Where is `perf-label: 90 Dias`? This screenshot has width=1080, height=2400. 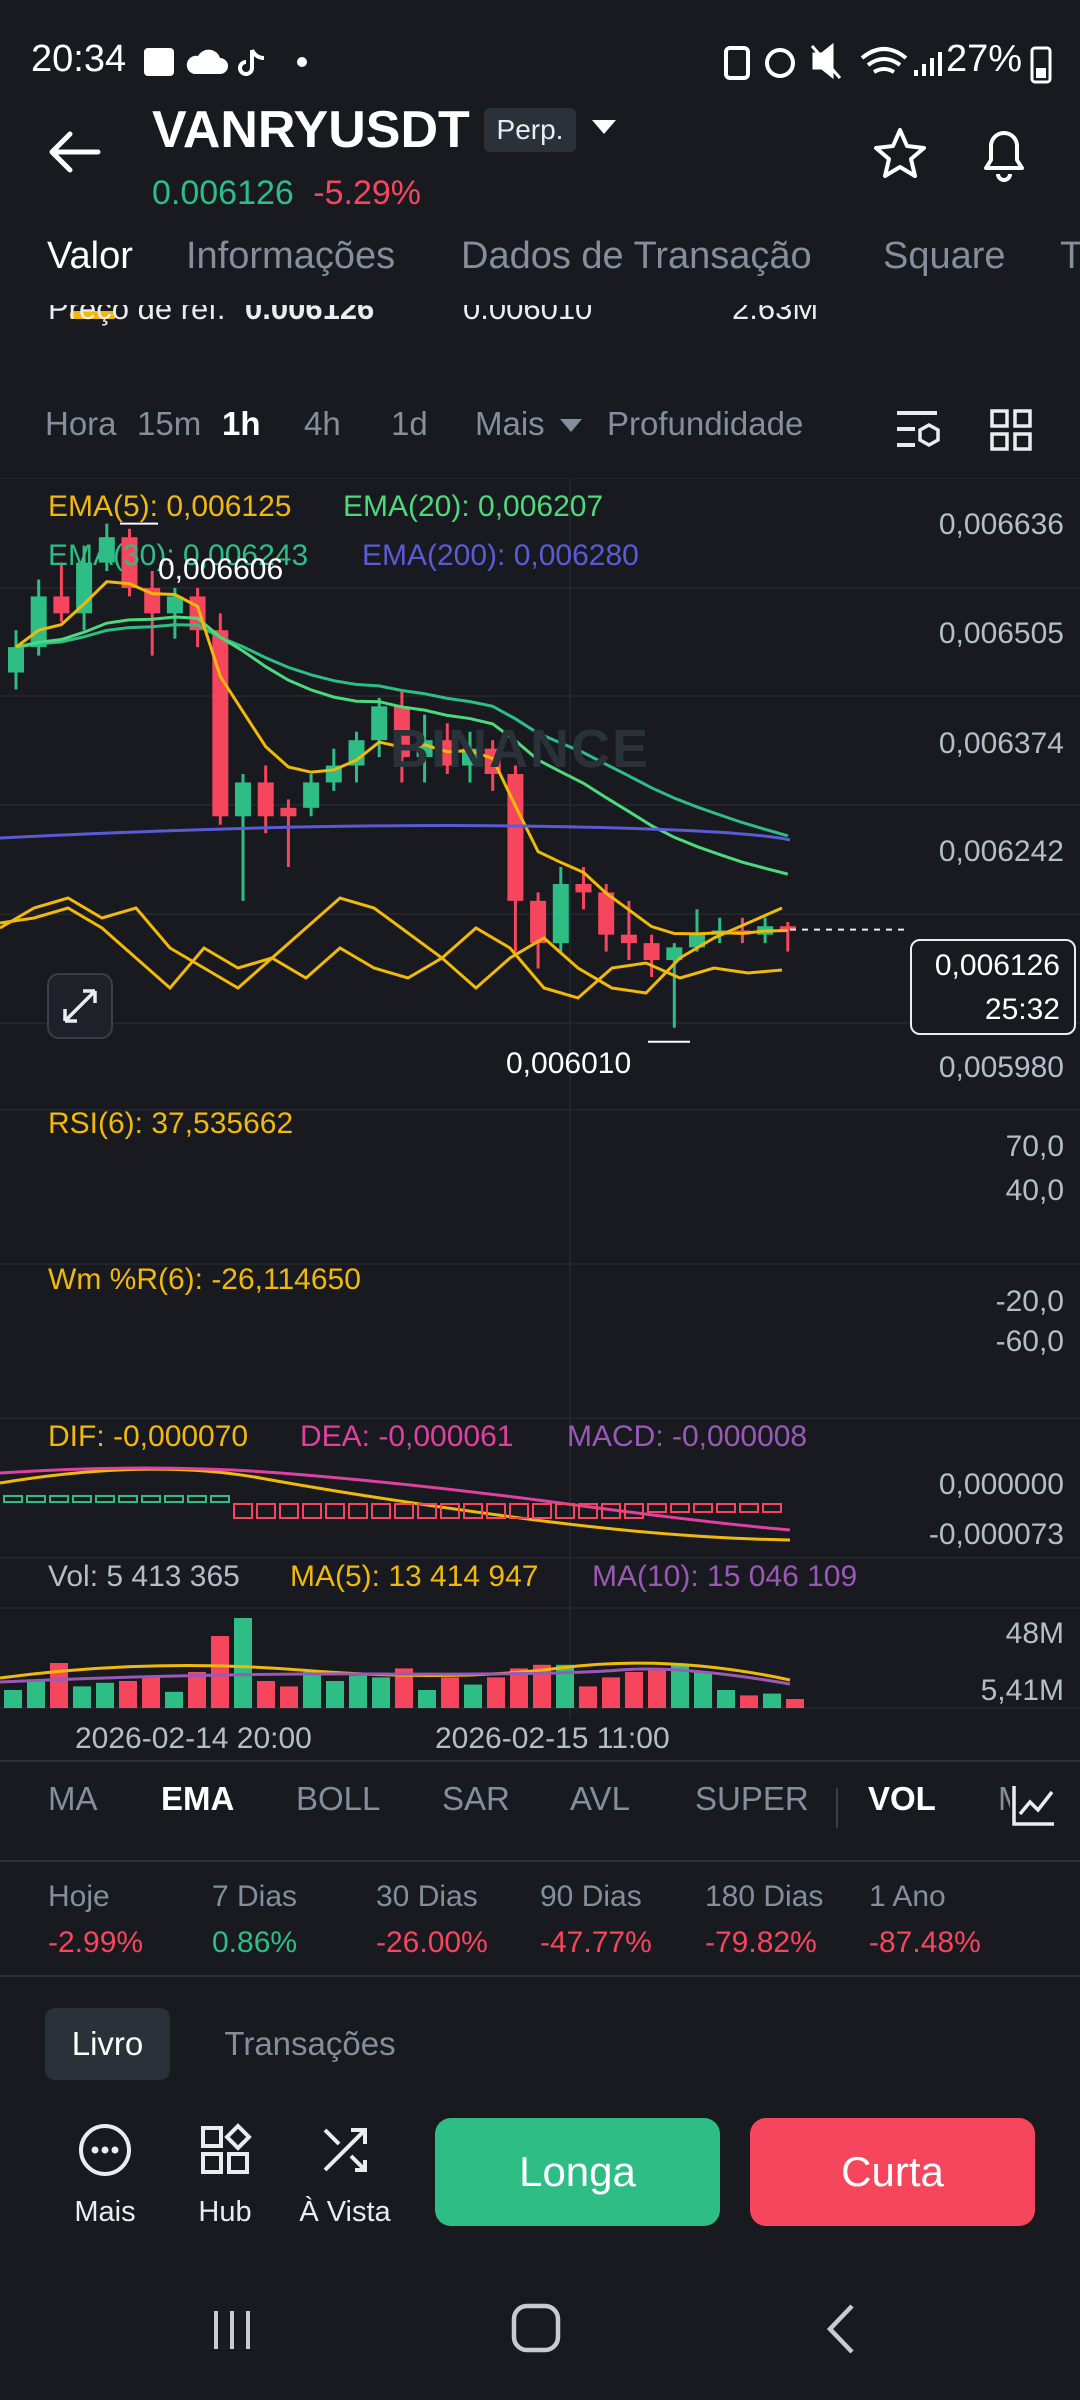 perf-label: 90 Dias is located at coordinates (591, 1896).